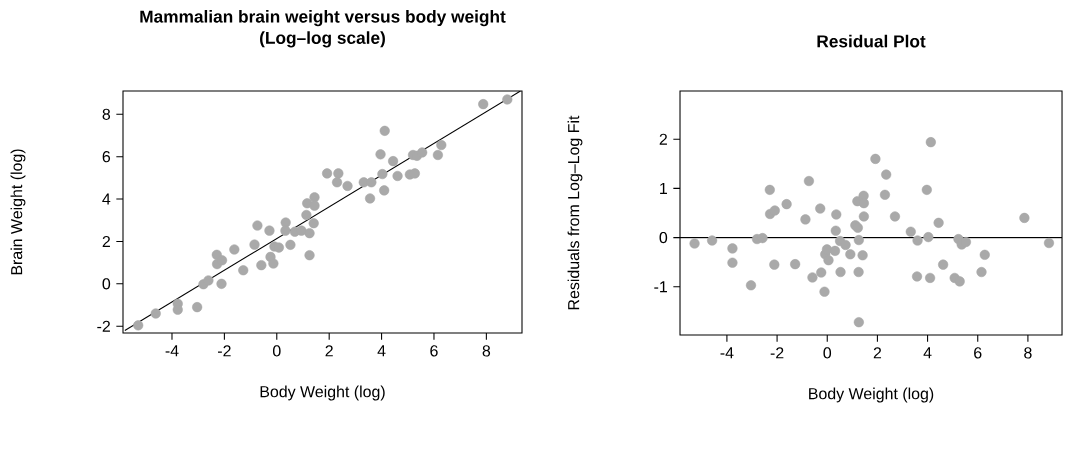  Describe the element at coordinates (106, 114) in the screenshot. I see `y-tick-label: 8` at that location.